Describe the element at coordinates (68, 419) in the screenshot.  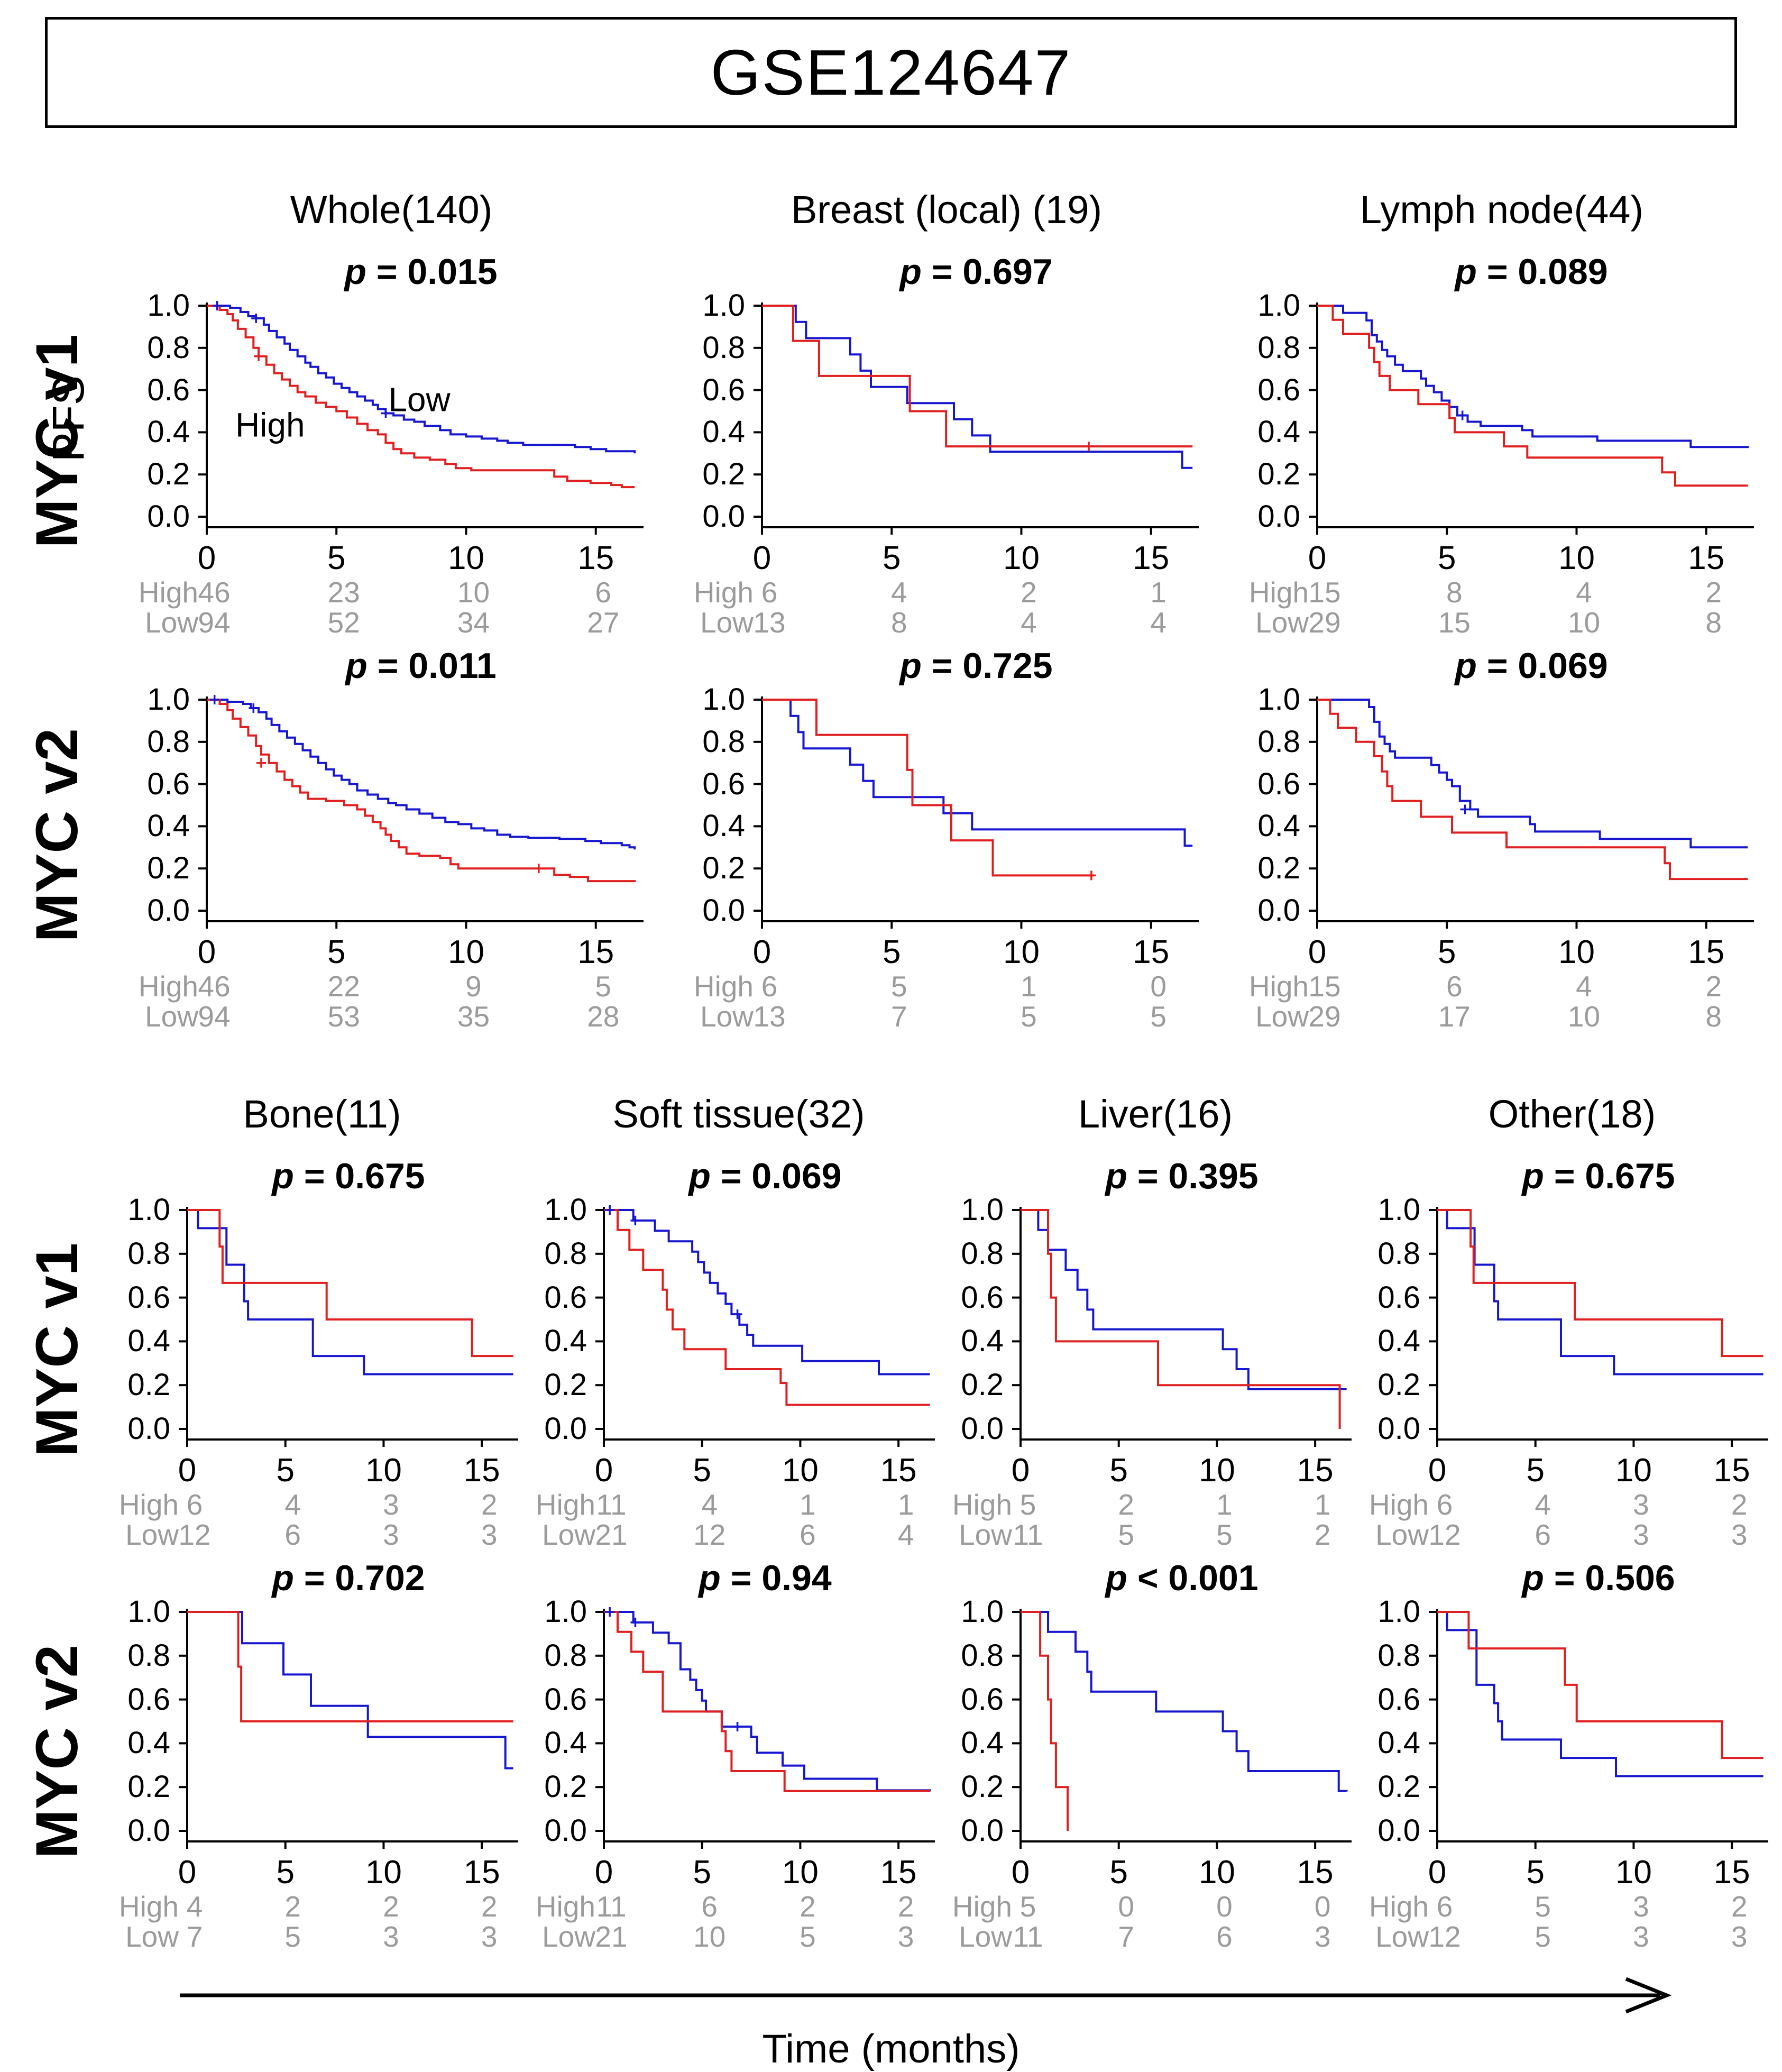
I see `y-axis-title-text: PFS` at that location.